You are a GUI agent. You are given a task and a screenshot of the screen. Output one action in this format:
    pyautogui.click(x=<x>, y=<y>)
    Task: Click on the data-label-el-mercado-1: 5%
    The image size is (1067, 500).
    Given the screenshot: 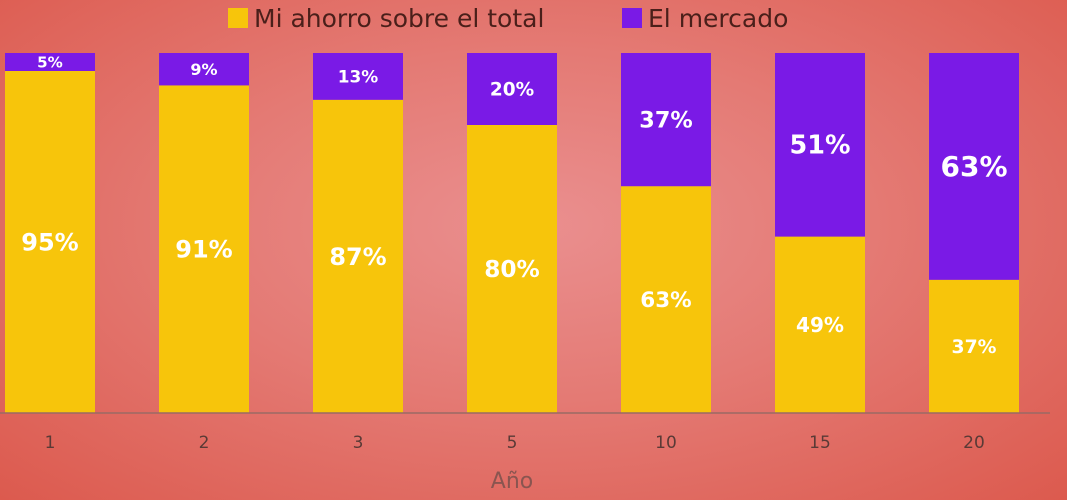 What is the action you would take?
    pyautogui.click(x=50, y=62)
    